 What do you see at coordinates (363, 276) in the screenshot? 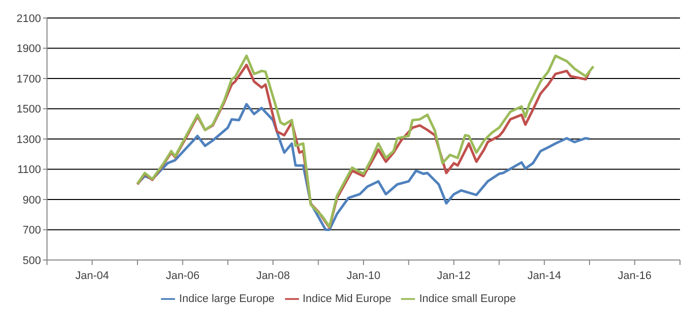
I see `x-tick-label: Jan-10` at bounding box center [363, 276].